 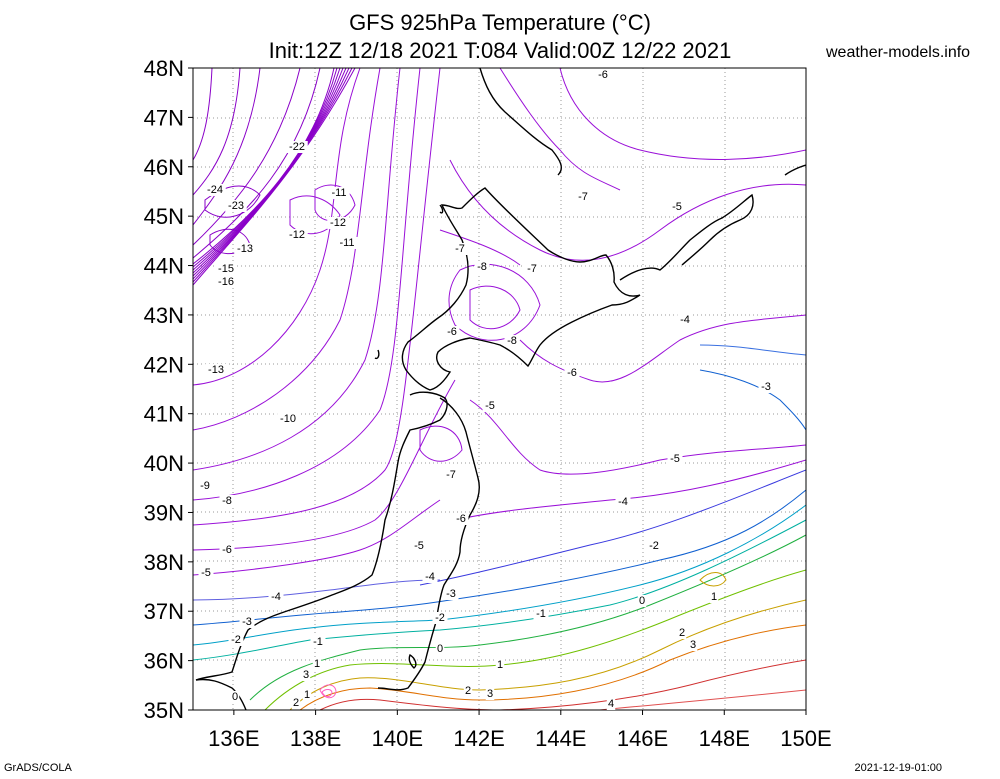 I want to click on lat-label: 48N, so click(x=164, y=68).